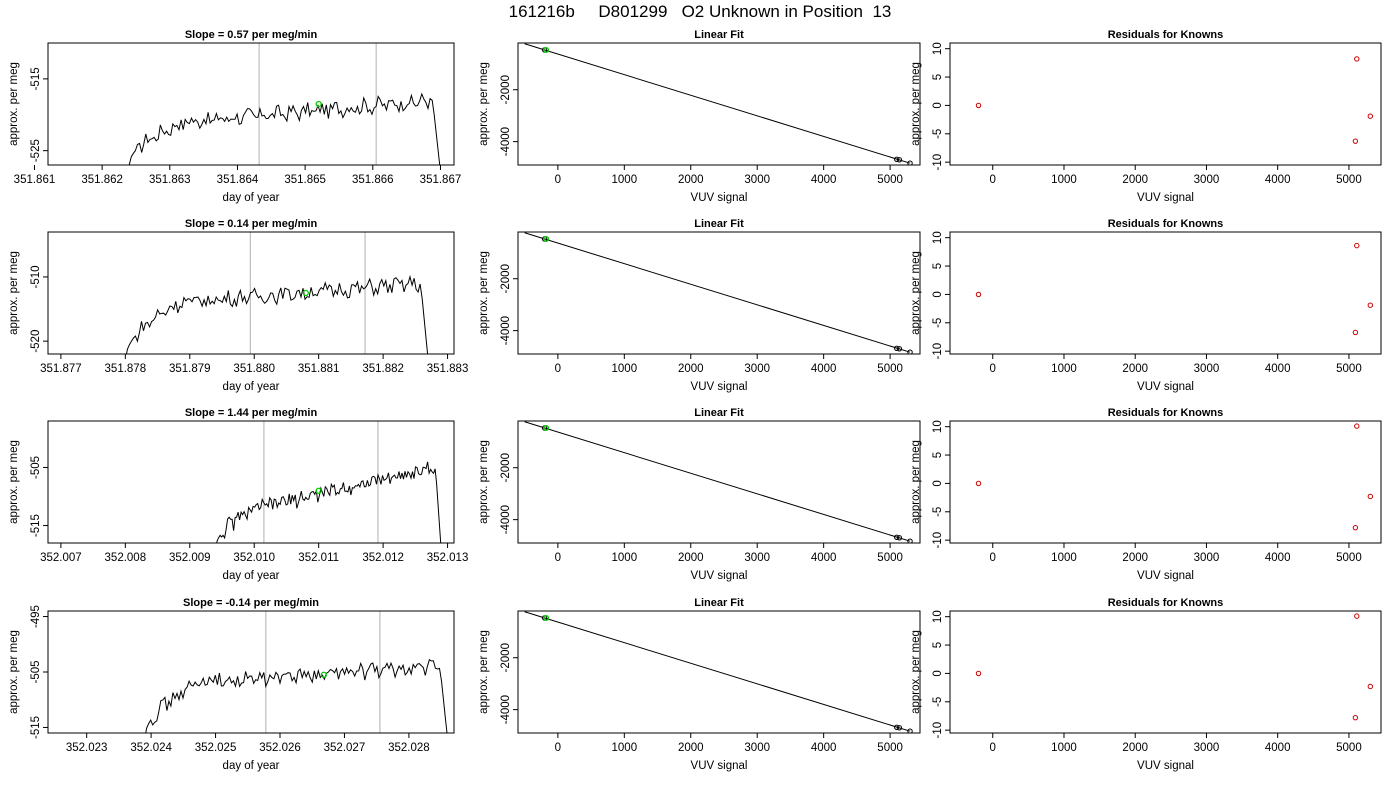  I want to click on x-tick-label: 352.013, so click(448, 558).